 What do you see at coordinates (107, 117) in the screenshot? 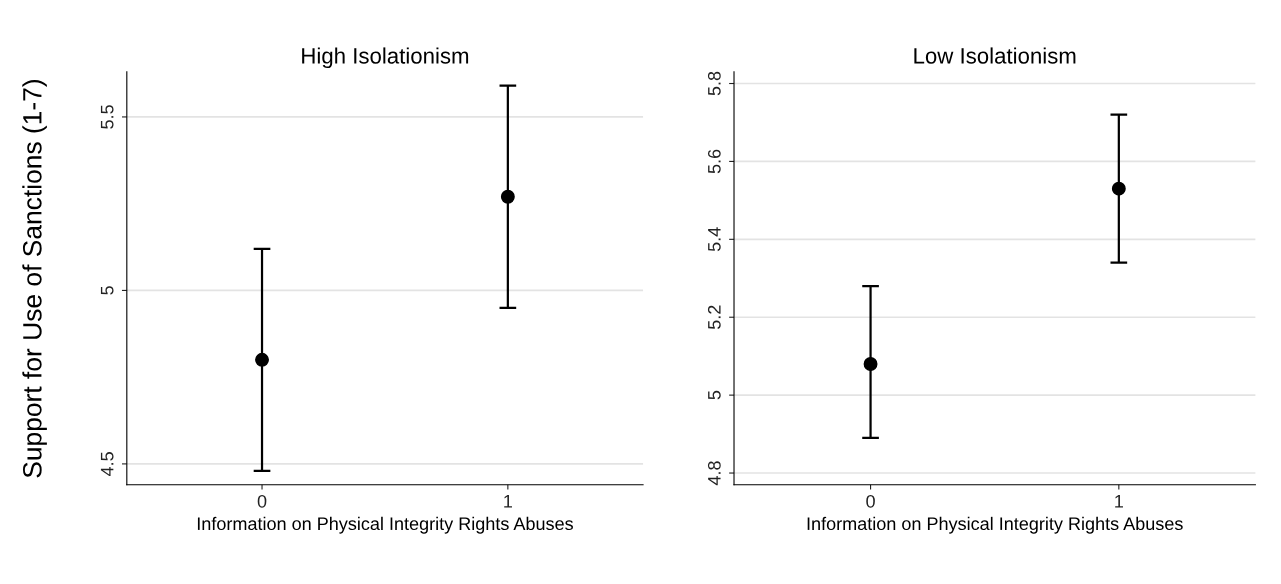
I see `y-tick-label: 5.5` at bounding box center [107, 117].